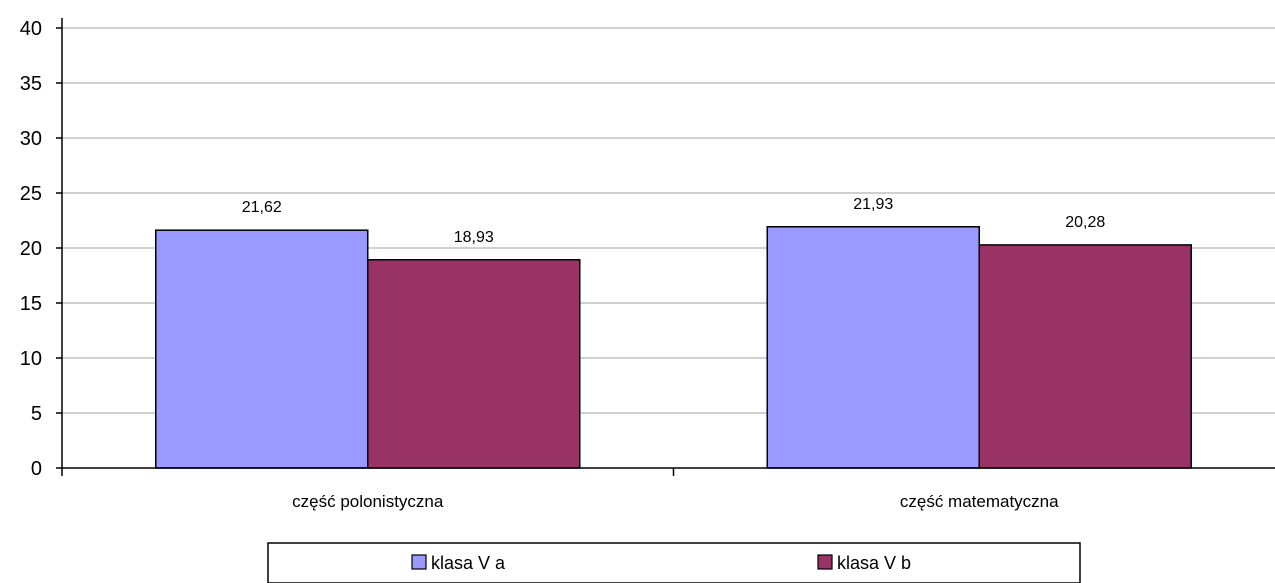 This screenshot has height=583, width=1275. I want to click on y-tick-label: 20, so click(31, 249).